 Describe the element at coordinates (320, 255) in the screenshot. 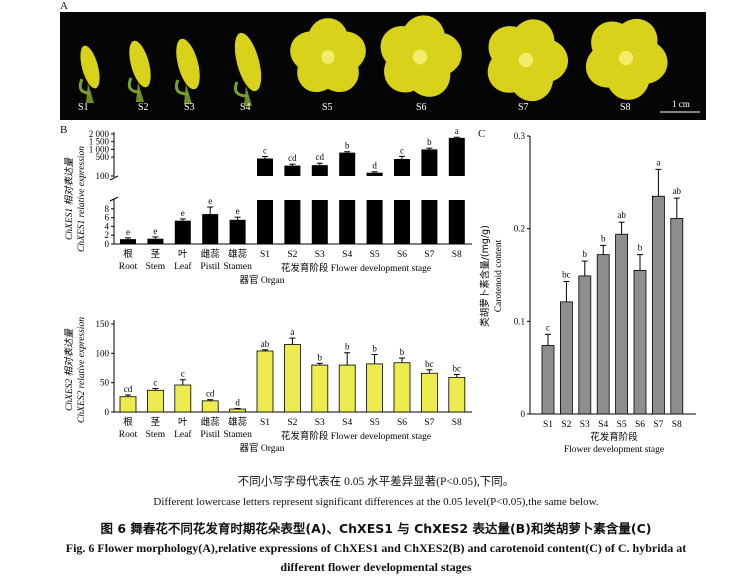

I see `x-label-stage: S3` at that location.